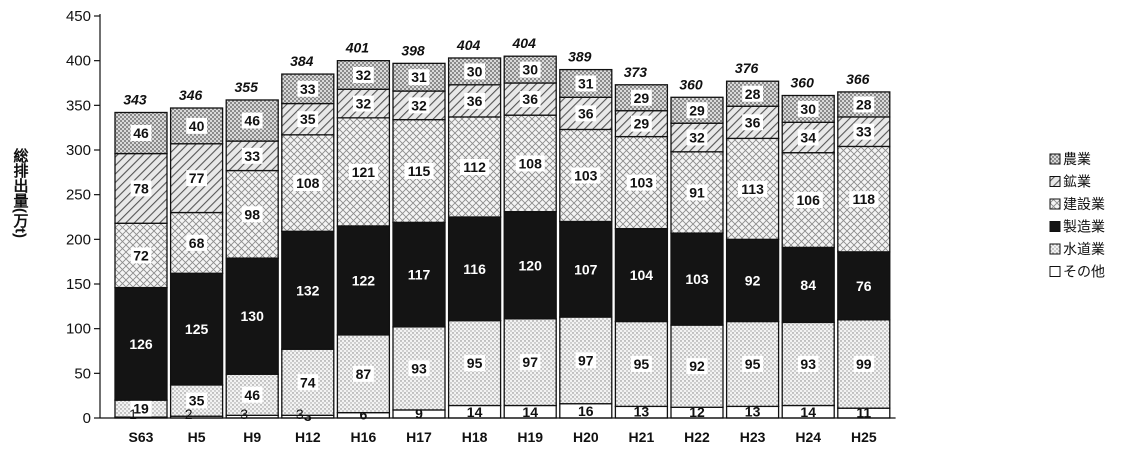 Image resolution: width=1133 pixels, height=459 pixels. What do you see at coordinates (419, 413) in the screenshot?
I see `segment-value-label: 9` at bounding box center [419, 413].